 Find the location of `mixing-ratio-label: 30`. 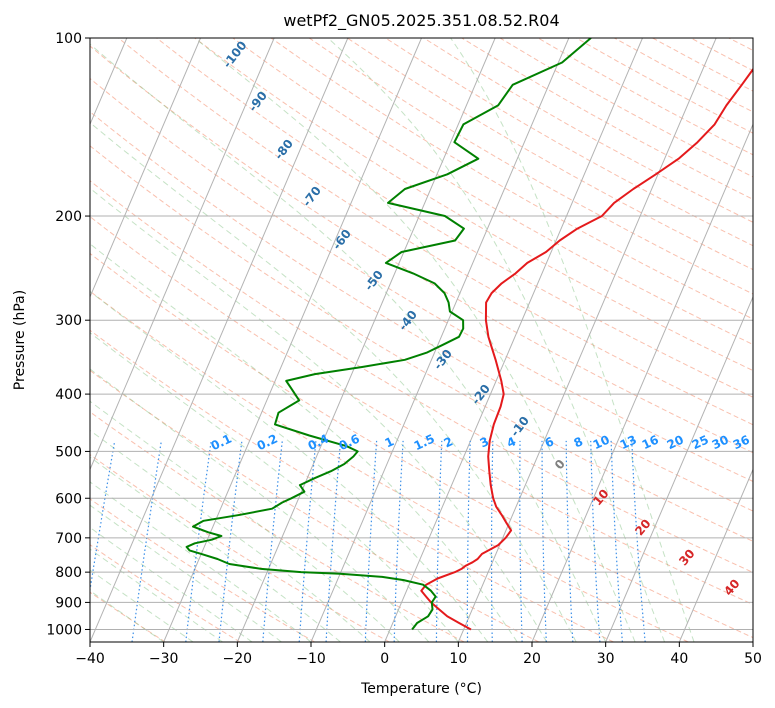

mixing-ratio-label: 30 is located at coordinates (720, 443).